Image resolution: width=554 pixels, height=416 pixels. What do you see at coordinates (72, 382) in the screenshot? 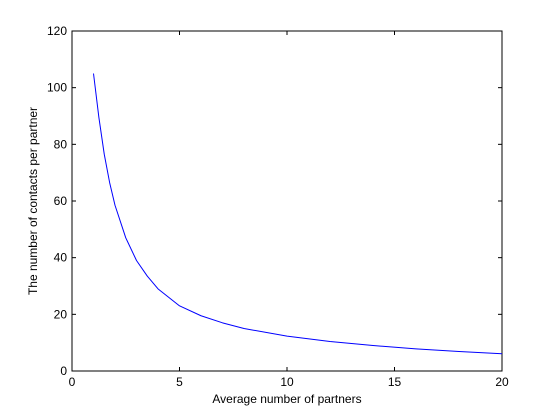
I see `x-tick-label: 0` at bounding box center [72, 382].